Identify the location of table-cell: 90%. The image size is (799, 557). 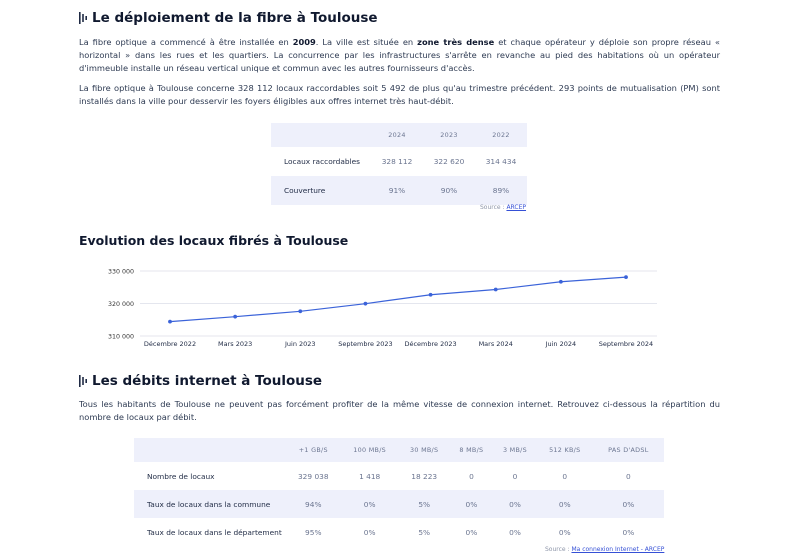
(449, 190).